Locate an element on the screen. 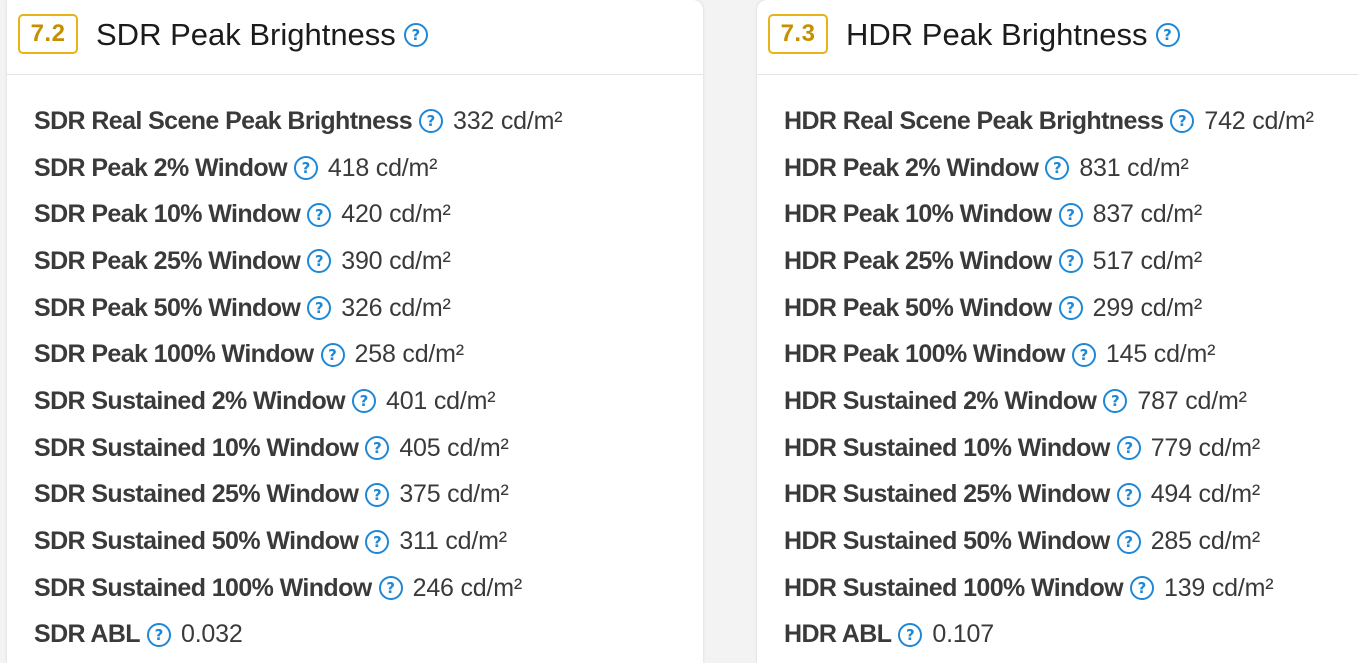 Image resolution: width=1358 pixels, height=663 pixels. measurement-value: 0.032 is located at coordinates (211, 634).